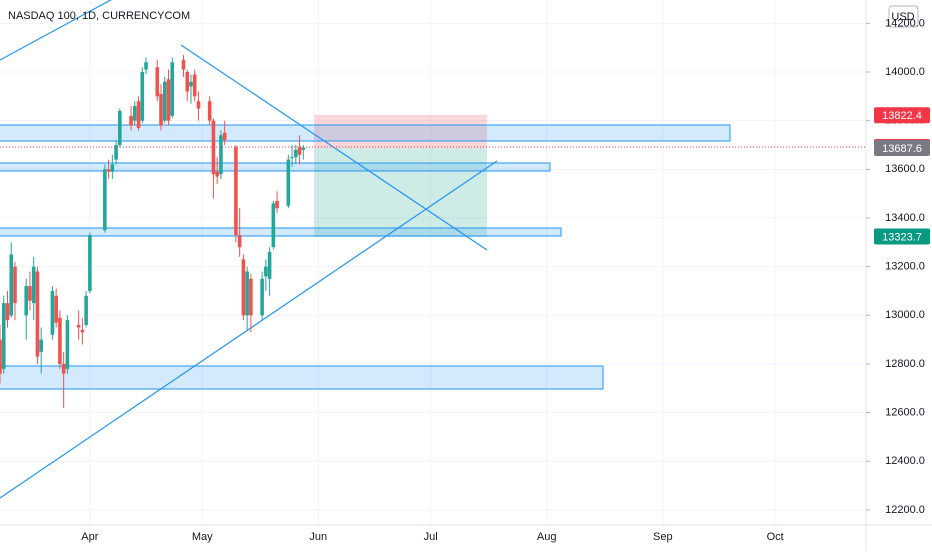  Describe the element at coordinates (547, 537) in the screenshot. I see `x-tick-label: Aug` at that location.